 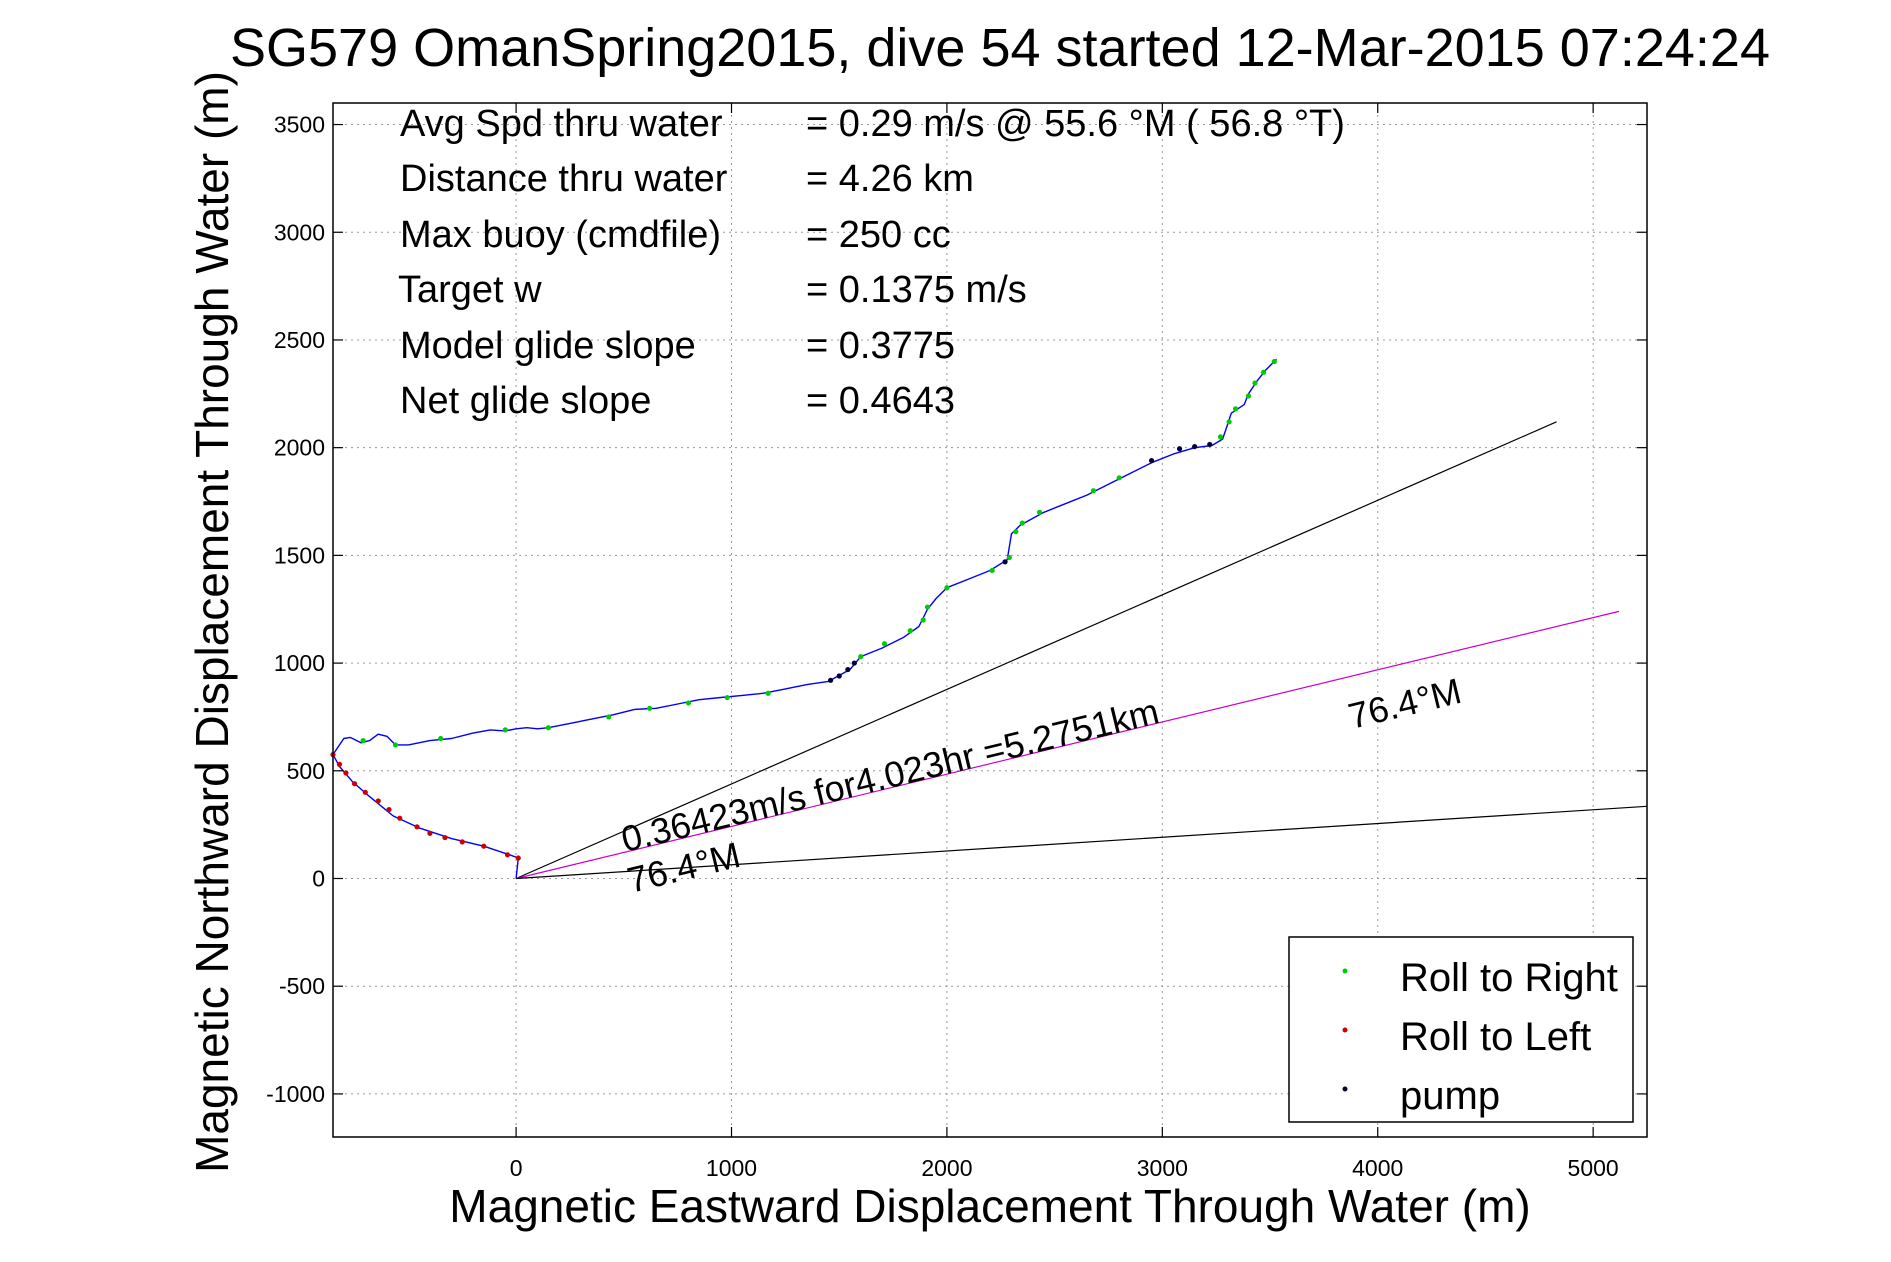 What do you see at coordinates (302, 986) in the screenshot?
I see `y-tick-label-1: -500` at bounding box center [302, 986].